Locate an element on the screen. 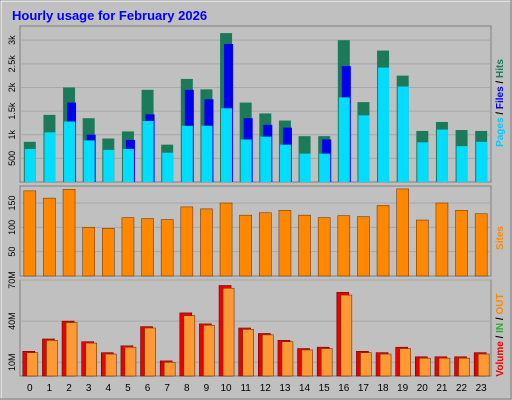 Image resolution: width=512 pixels, height=400 pixels. x-tick-label: 22 is located at coordinates (462, 388).